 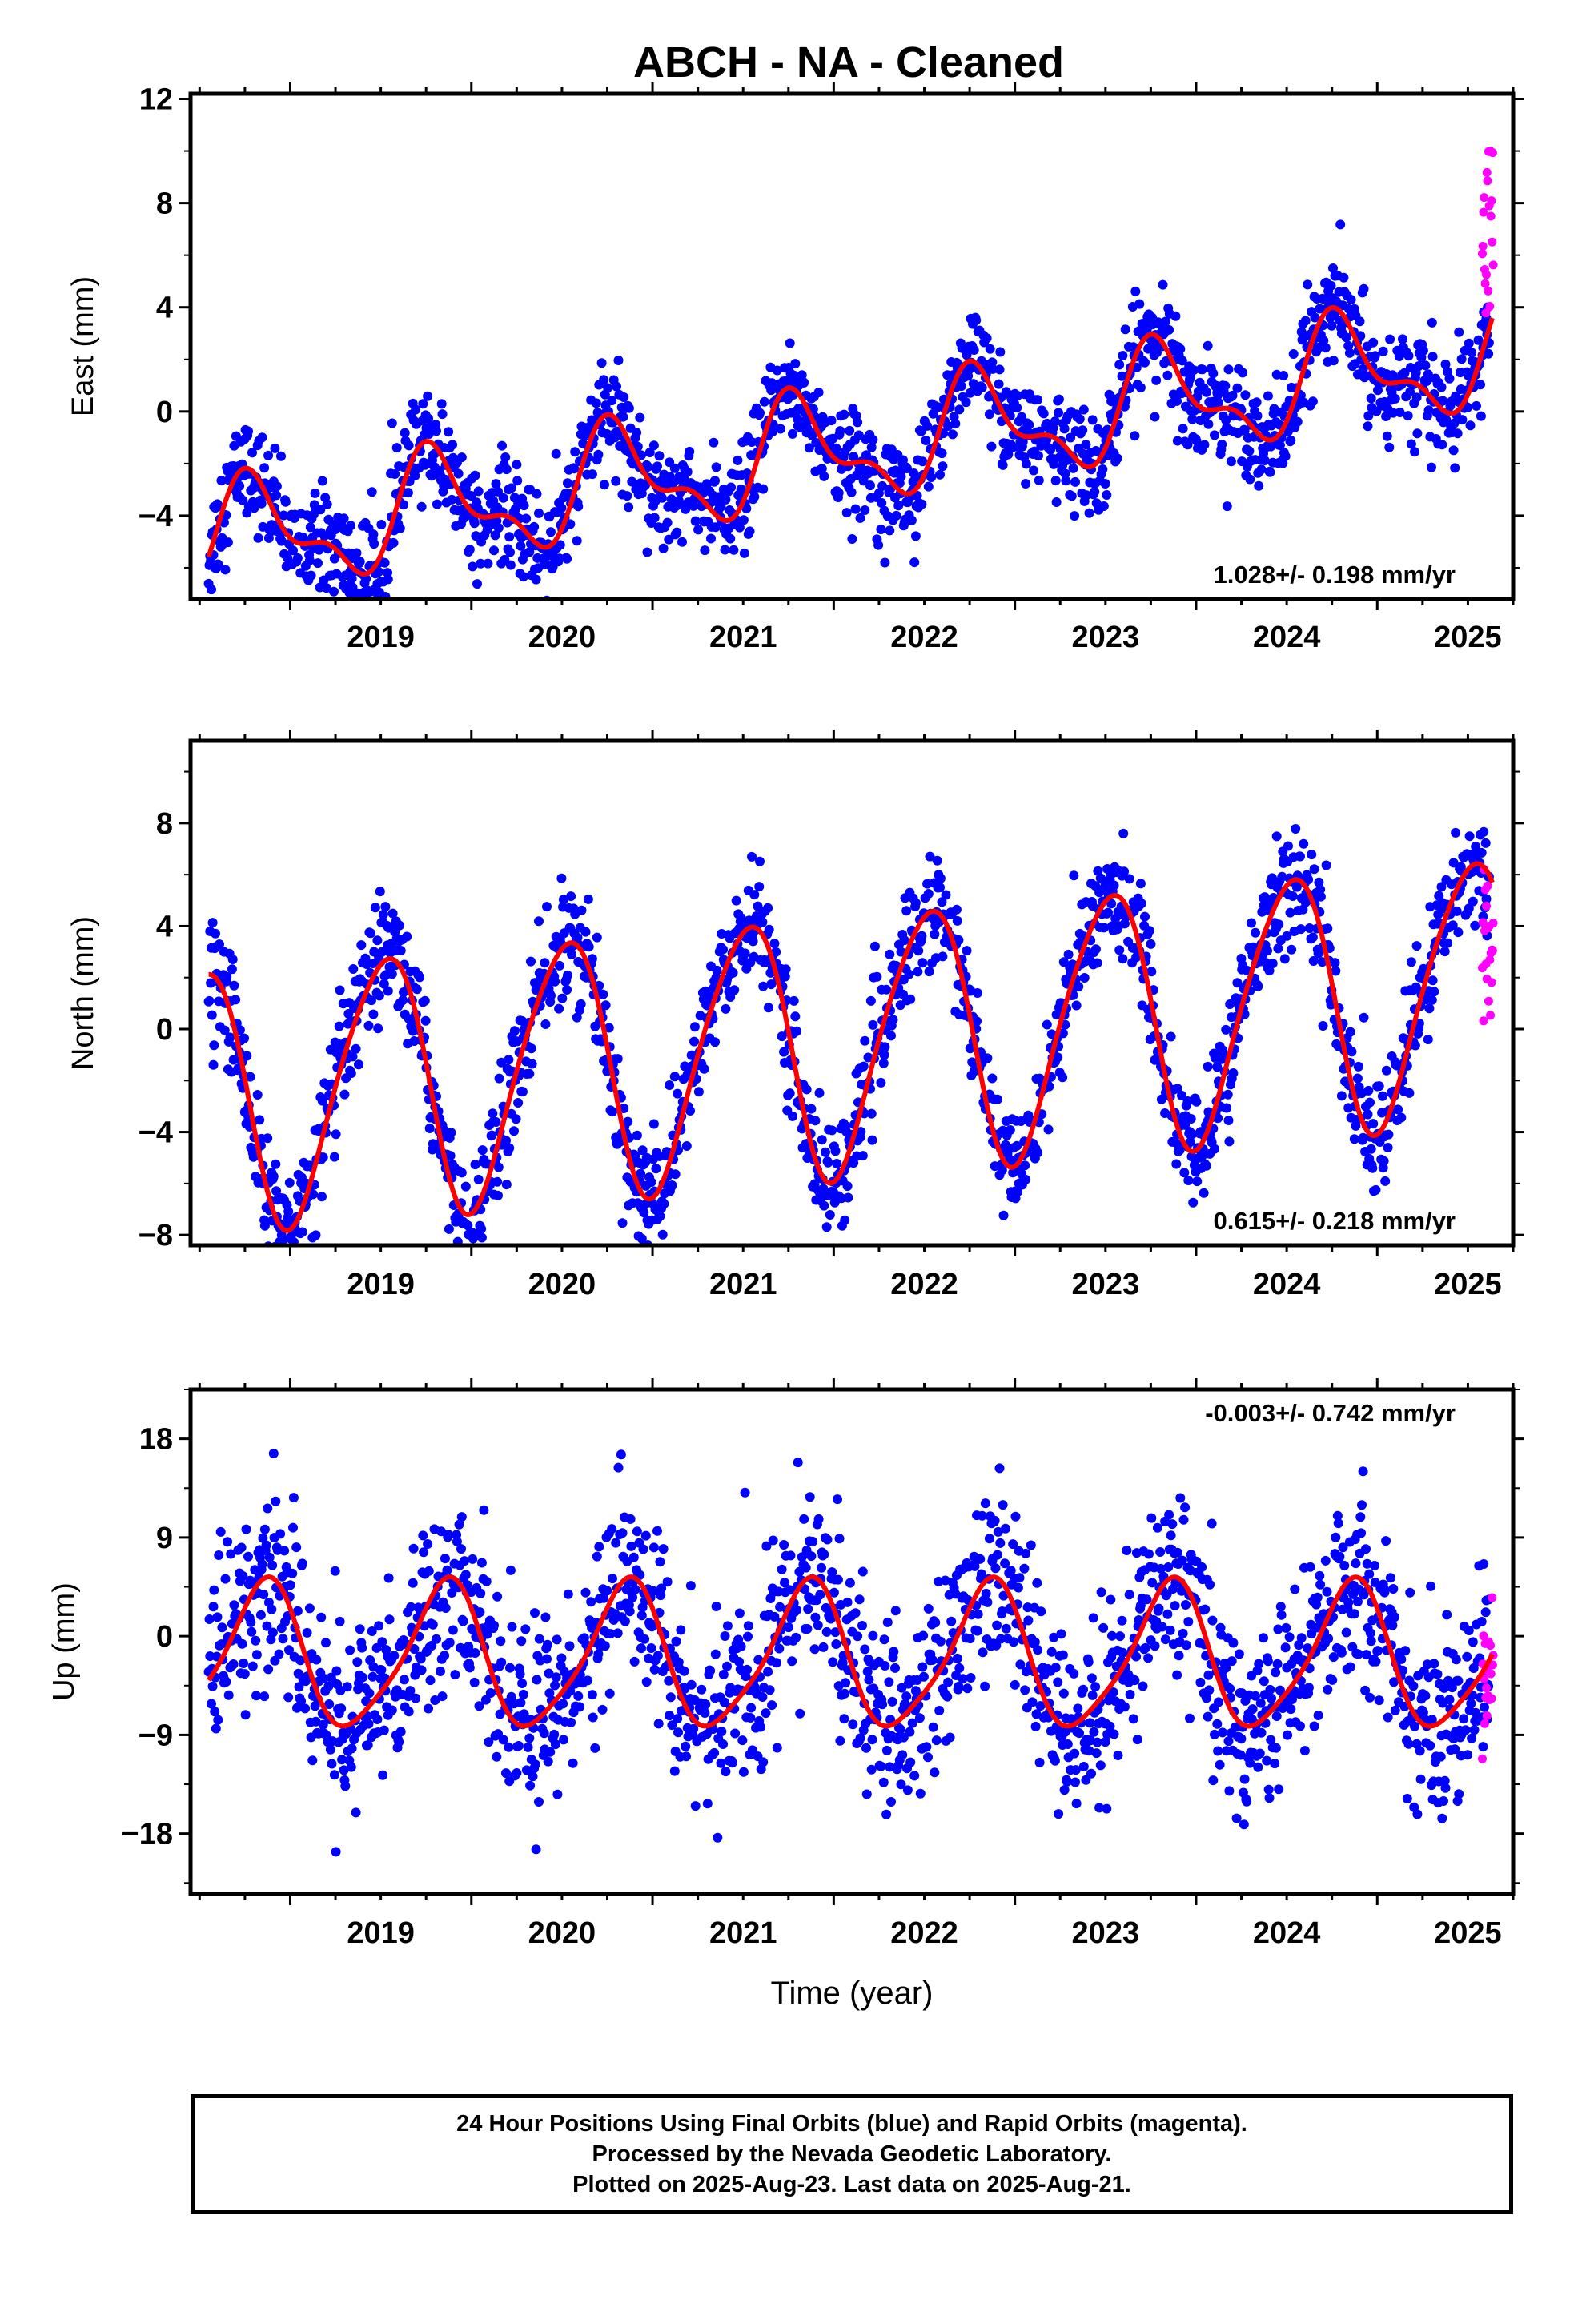 I want to click on y-tick-label: 4, so click(x=164, y=308).